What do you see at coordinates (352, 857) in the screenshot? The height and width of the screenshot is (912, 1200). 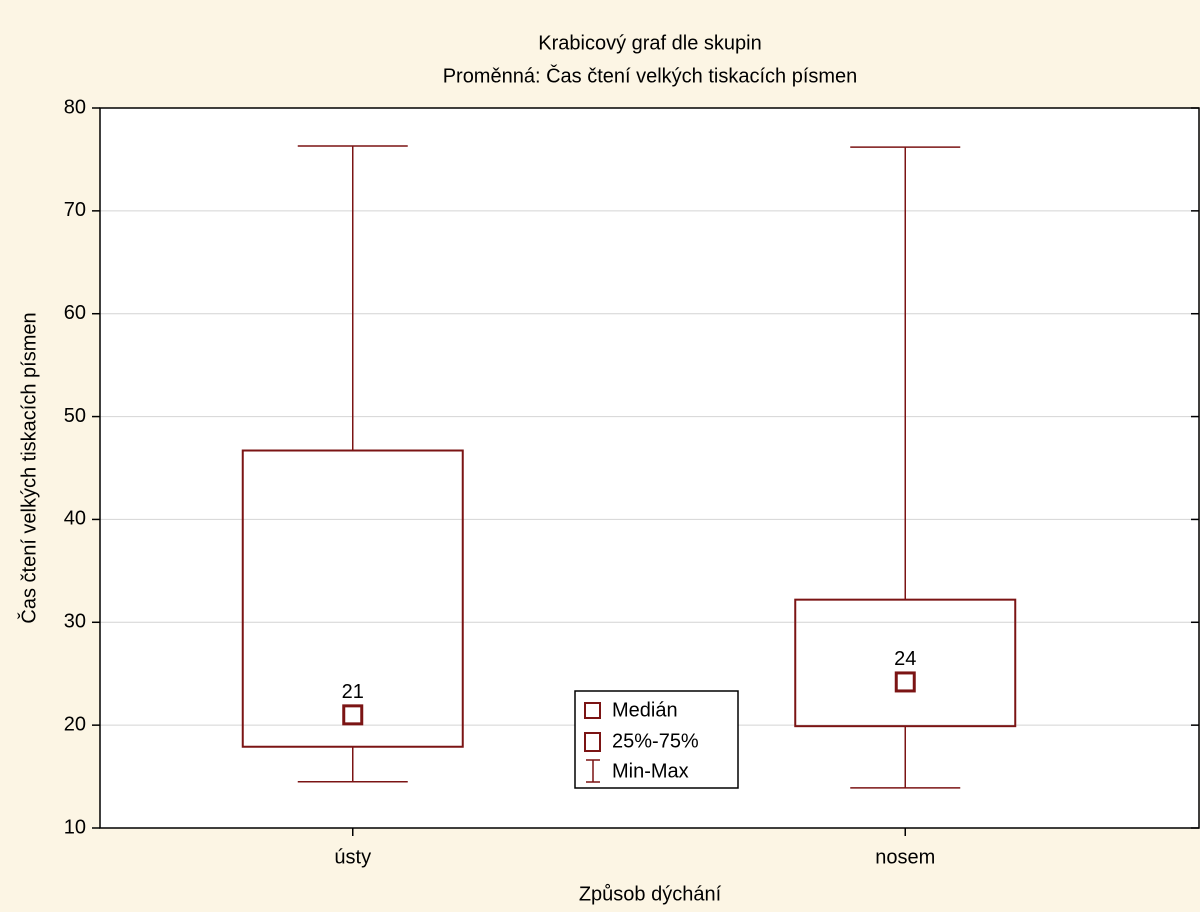 I see `x-tick-label: ústy` at bounding box center [352, 857].